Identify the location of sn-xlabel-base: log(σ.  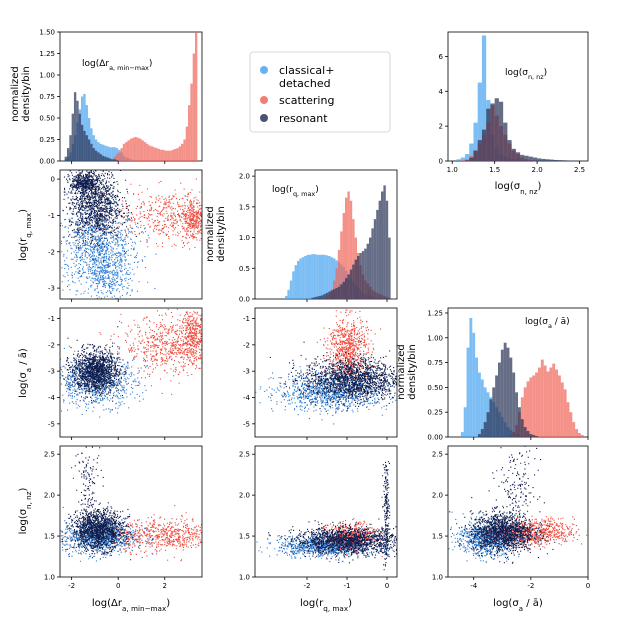
(508, 186).